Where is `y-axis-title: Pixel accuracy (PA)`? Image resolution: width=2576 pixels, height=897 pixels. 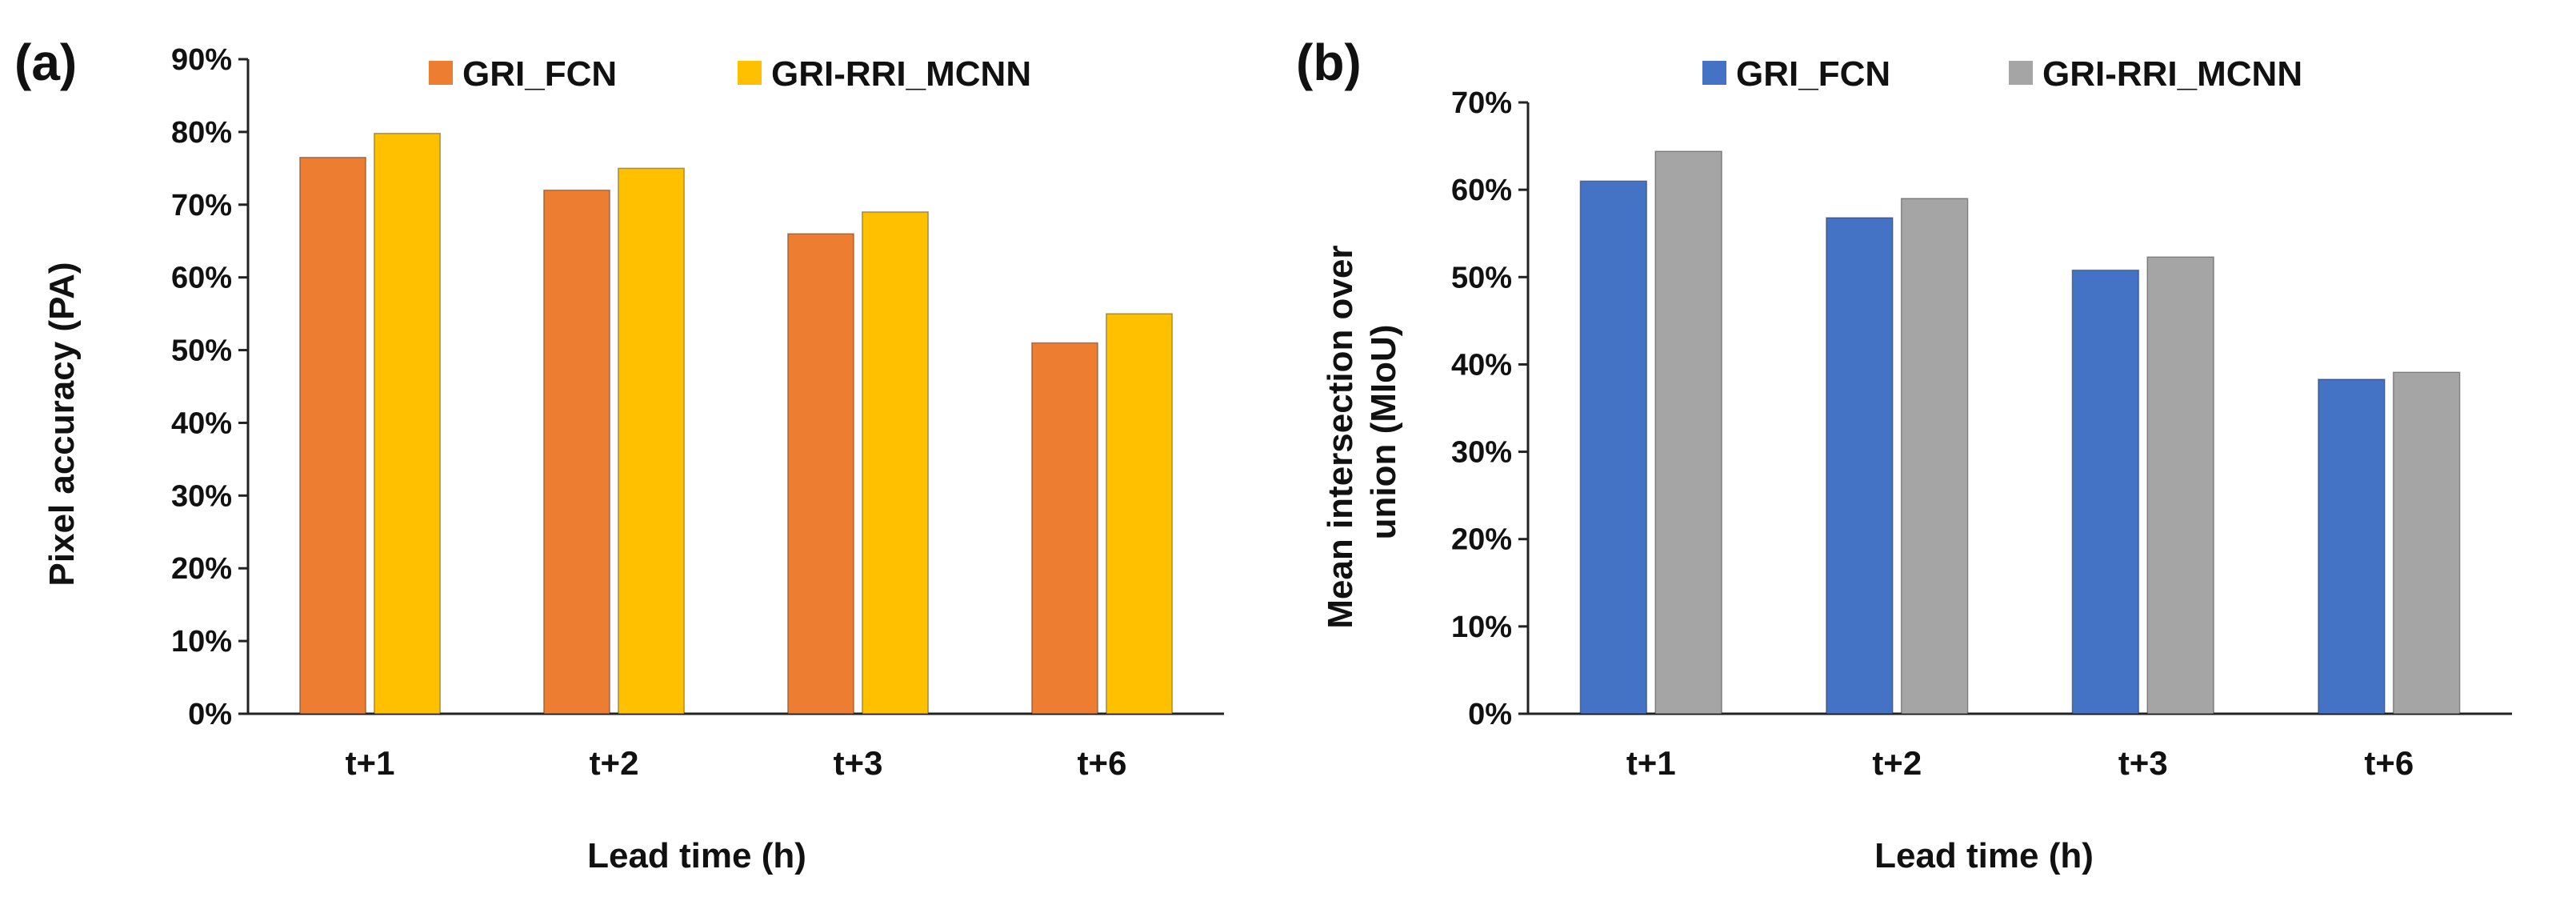 y-axis-title: Pixel accuracy (PA) is located at coordinates (62, 424).